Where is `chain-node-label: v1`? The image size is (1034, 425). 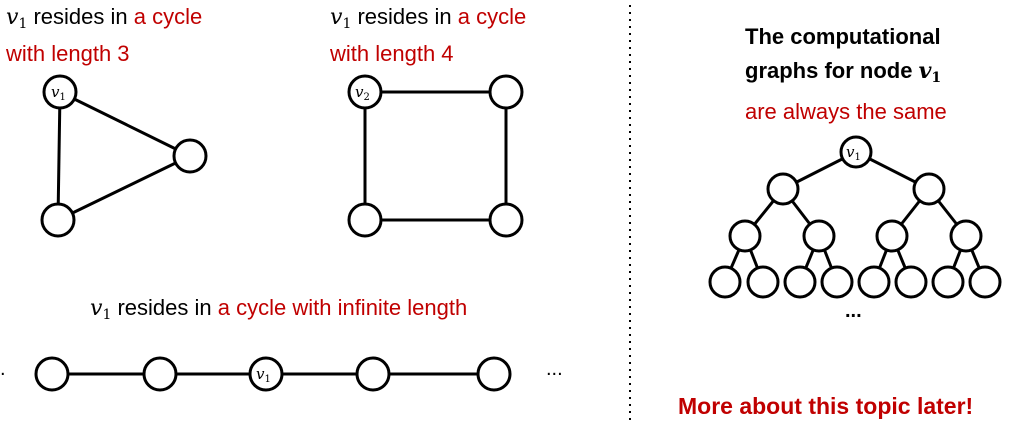
chain-node-label: v1 is located at coordinates (263, 375).